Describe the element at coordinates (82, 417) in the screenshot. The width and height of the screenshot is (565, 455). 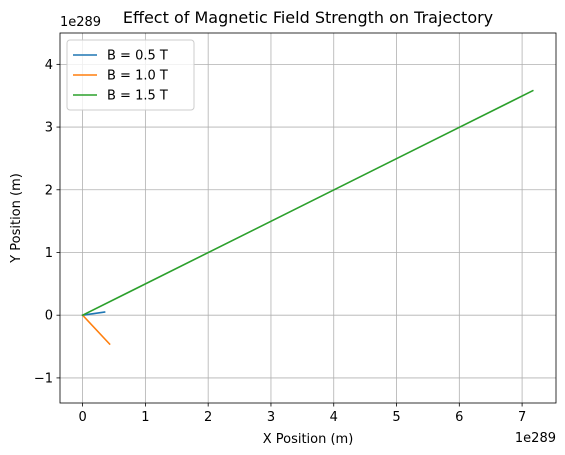
I see `x-tick-label: 0` at that location.